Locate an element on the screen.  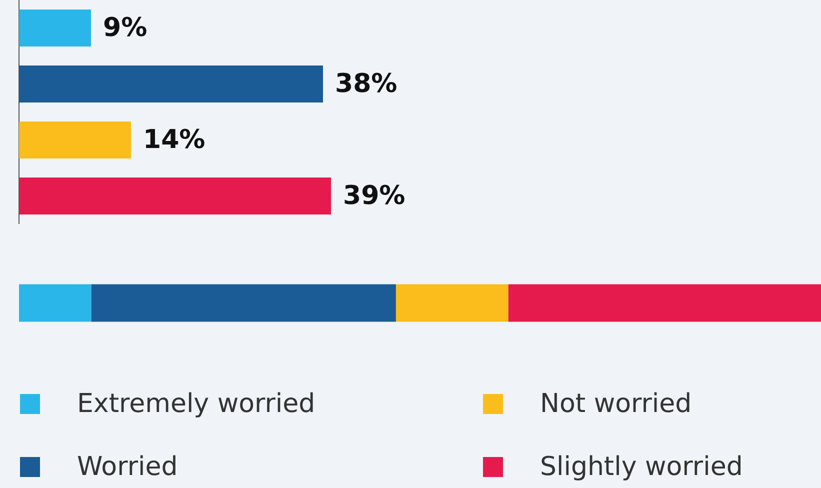
data-label: 39% is located at coordinates (374, 195).